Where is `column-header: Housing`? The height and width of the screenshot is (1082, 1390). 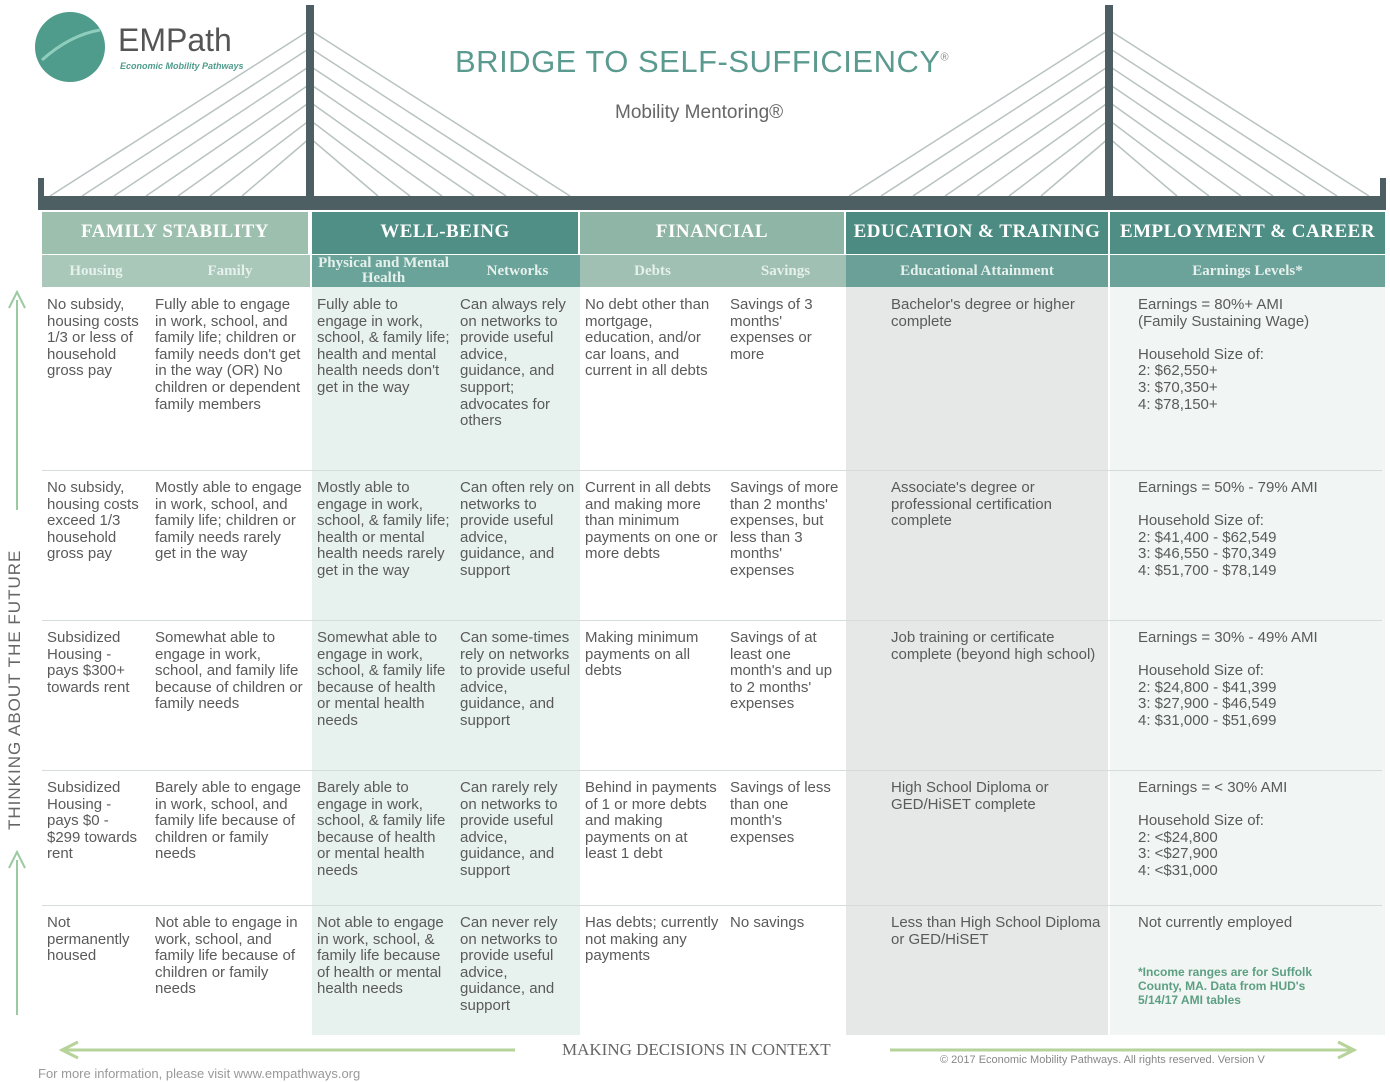
column-header: Housing is located at coordinates (96, 271).